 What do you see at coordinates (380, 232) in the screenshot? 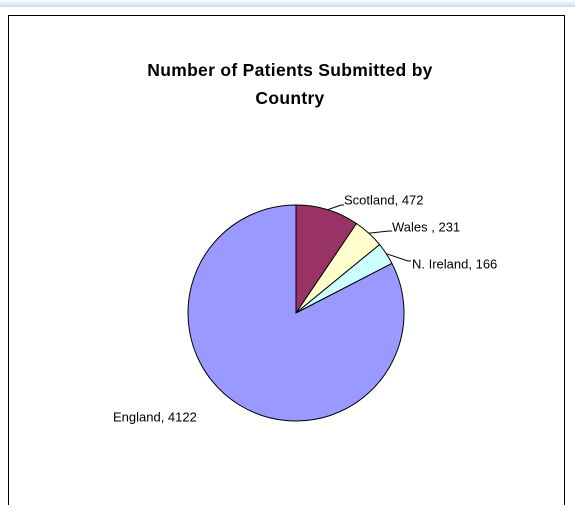
I see `leader-line-wales` at bounding box center [380, 232].